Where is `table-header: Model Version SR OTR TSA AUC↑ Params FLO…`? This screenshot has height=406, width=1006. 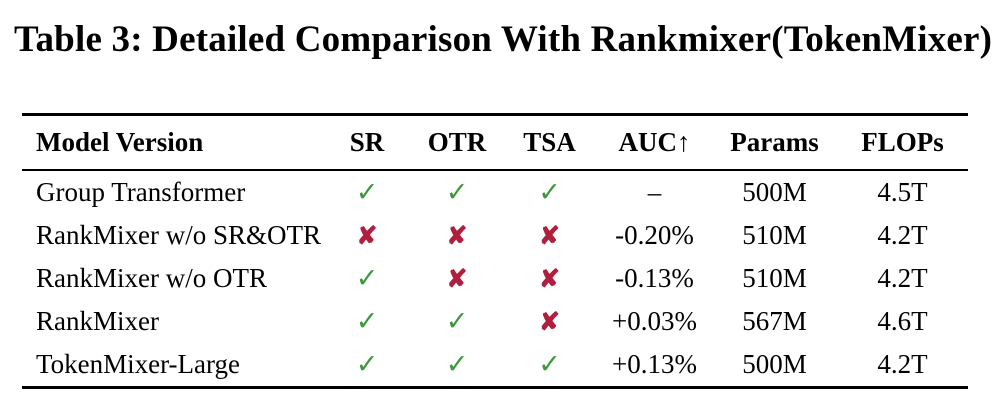
table-header: Model Version SR OTR TSA AUC↑ Params FLO… is located at coordinates (495, 142).